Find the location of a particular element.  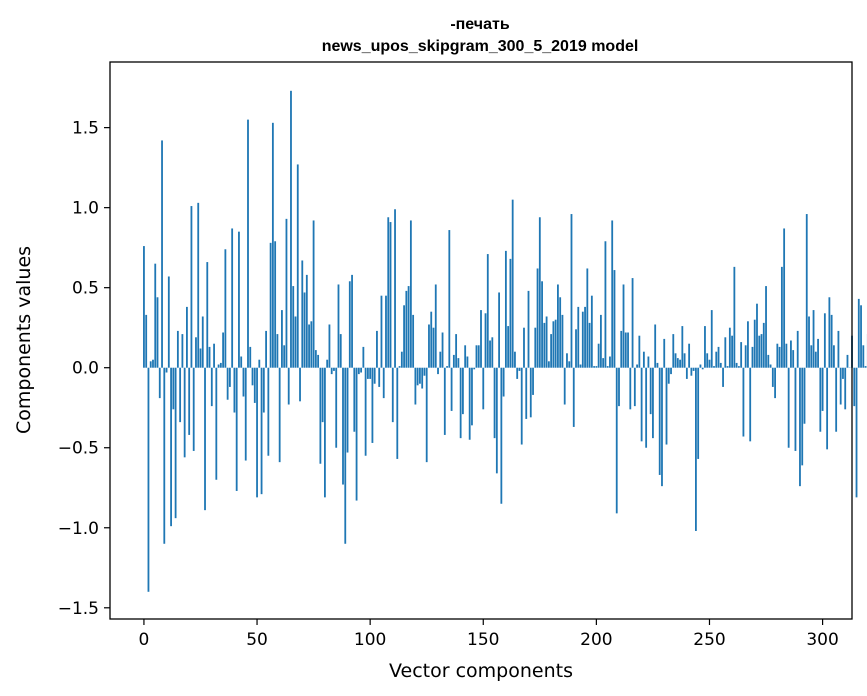

chart-title: -печать is located at coordinates (480, 24).